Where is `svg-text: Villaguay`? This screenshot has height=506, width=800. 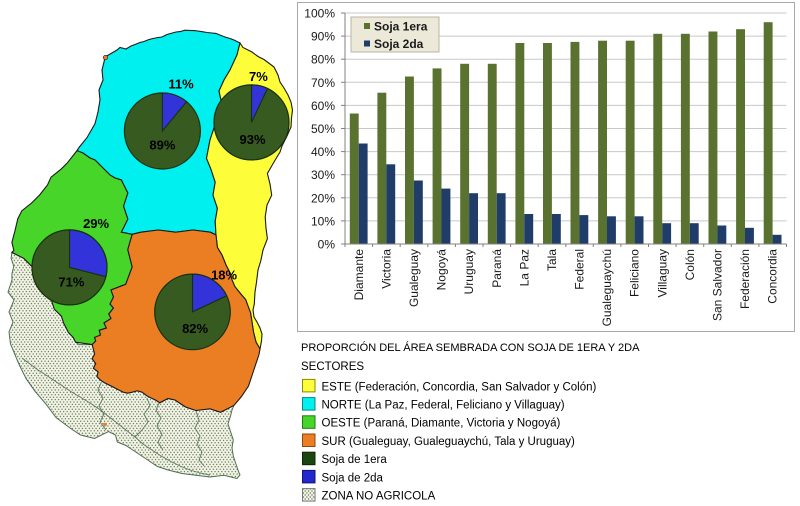
svg-text: Villaguay is located at coordinates (662, 273).